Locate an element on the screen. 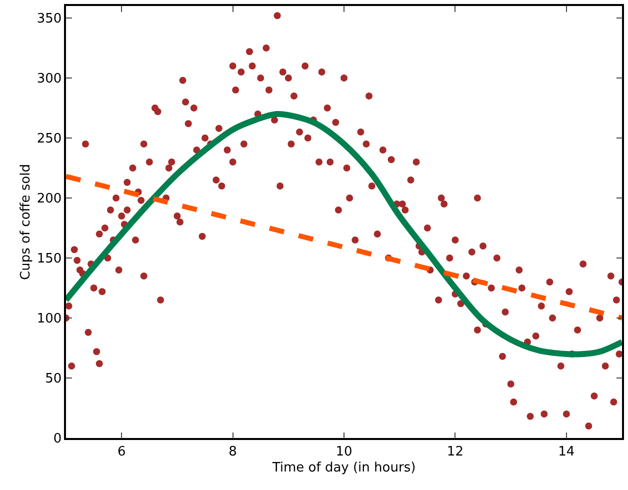 Image resolution: width=628 pixels, height=490 pixels. x-tick-label: 10 is located at coordinates (344, 452).